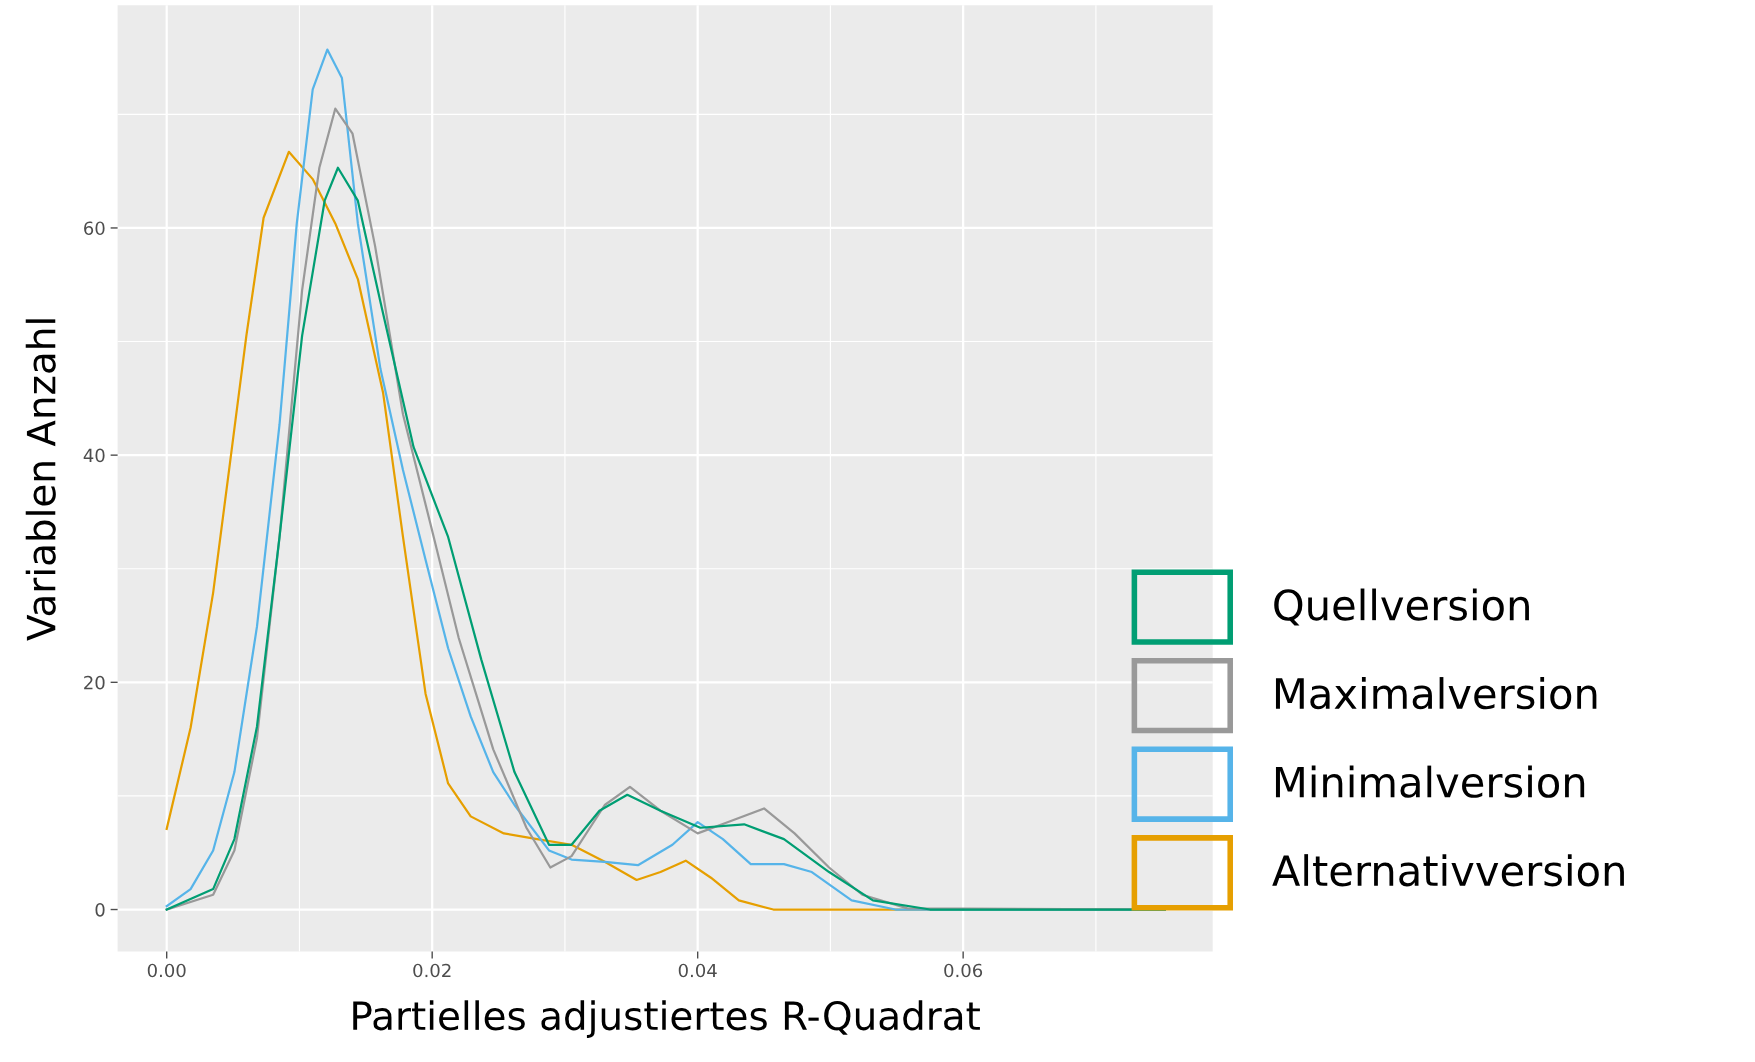 The width and height of the screenshot is (1755, 1062). Describe the element at coordinates (963, 970) in the screenshot. I see `x-tick-label: 0.06` at that location.